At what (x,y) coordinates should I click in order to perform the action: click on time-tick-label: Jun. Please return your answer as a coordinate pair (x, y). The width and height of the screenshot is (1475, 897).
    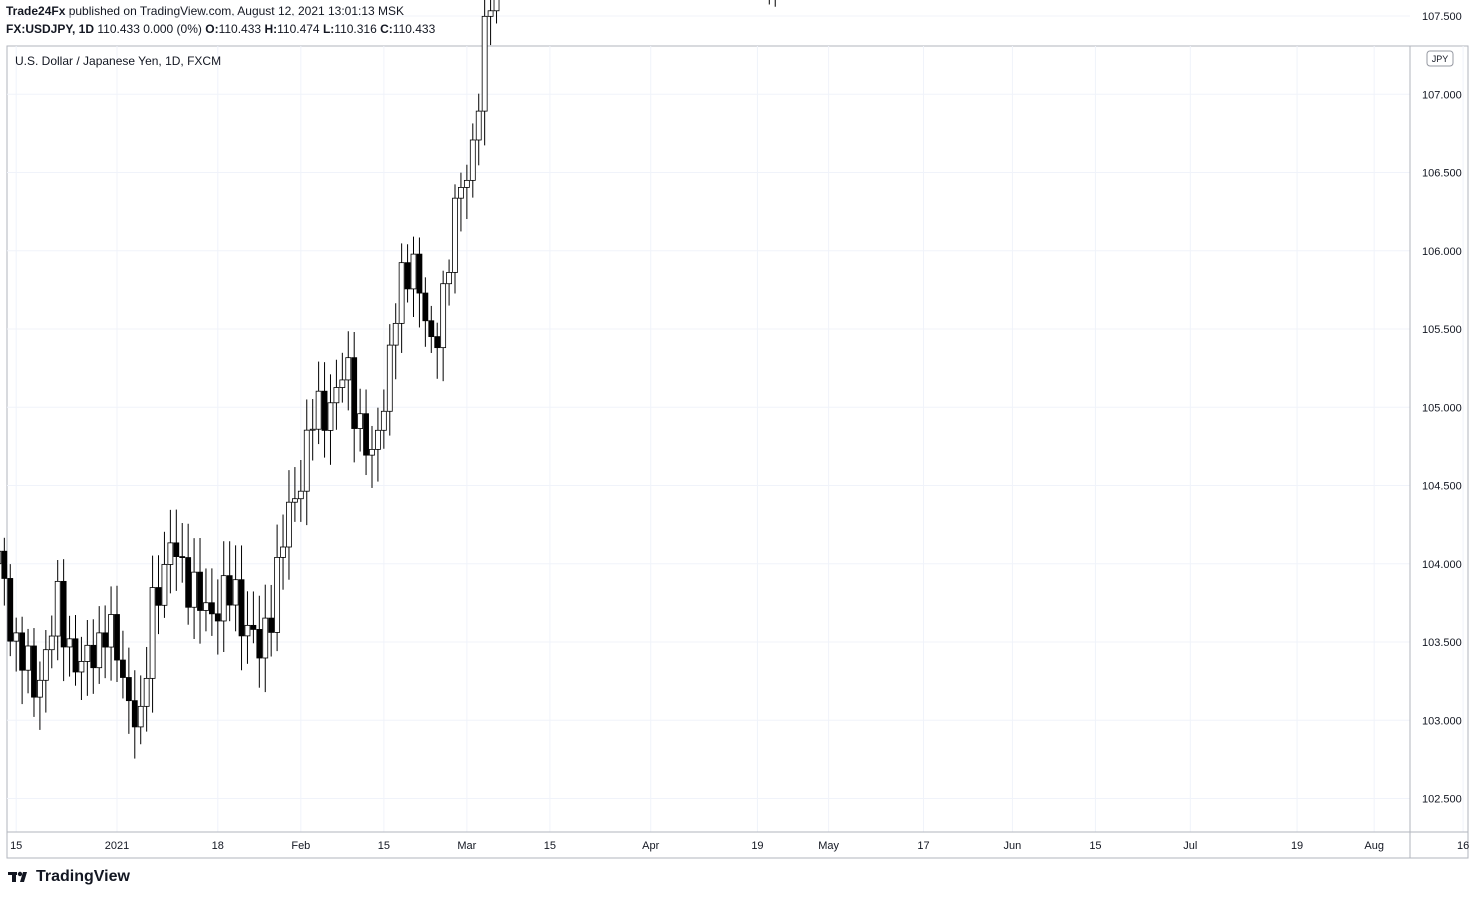
    Looking at the image, I should click on (1013, 846).